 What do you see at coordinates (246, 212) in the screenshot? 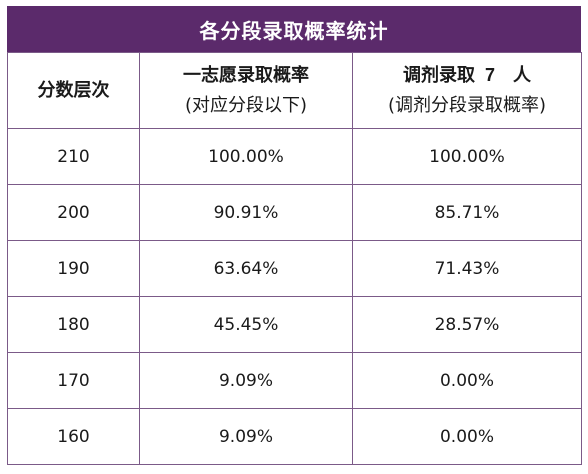
I see `first-choice-cell: 90.91%` at bounding box center [246, 212].